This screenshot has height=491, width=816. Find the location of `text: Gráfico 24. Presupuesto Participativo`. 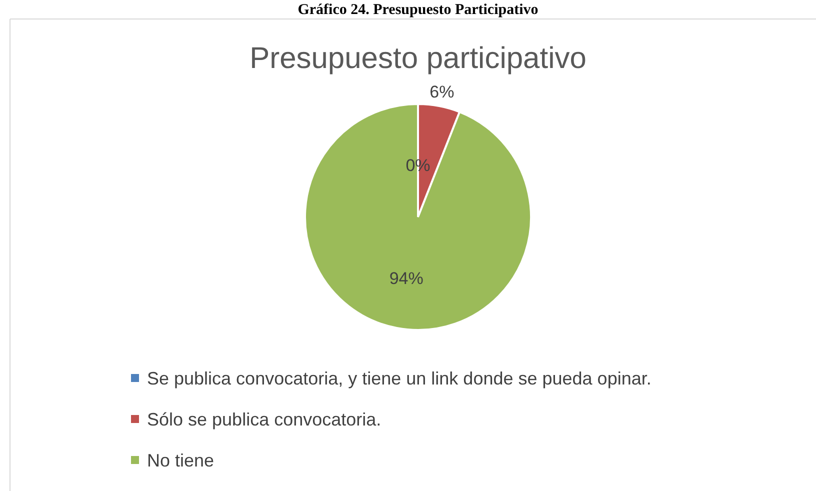

text: Gráfico 24. Presupuesto Participativo is located at coordinates (418, 10).